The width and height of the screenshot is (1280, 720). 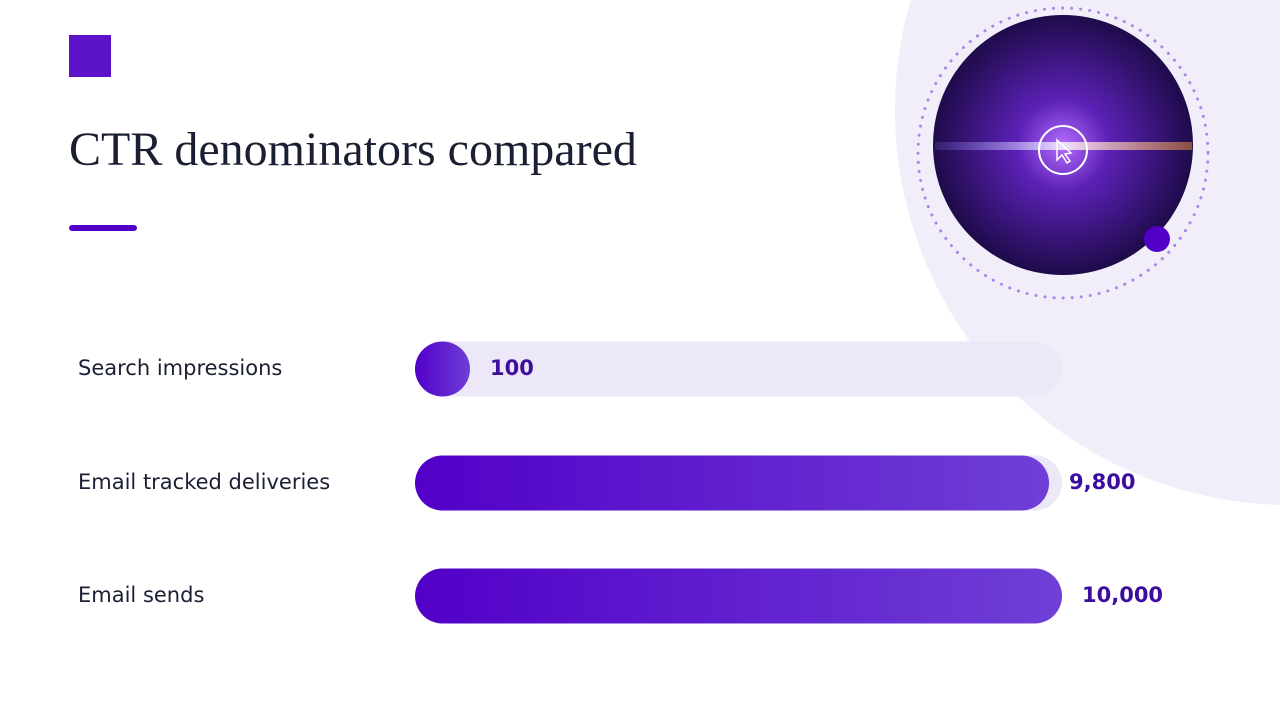 What do you see at coordinates (1102, 482) in the screenshot?
I see `value-label: 9,800` at bounding box center [1102, 482].